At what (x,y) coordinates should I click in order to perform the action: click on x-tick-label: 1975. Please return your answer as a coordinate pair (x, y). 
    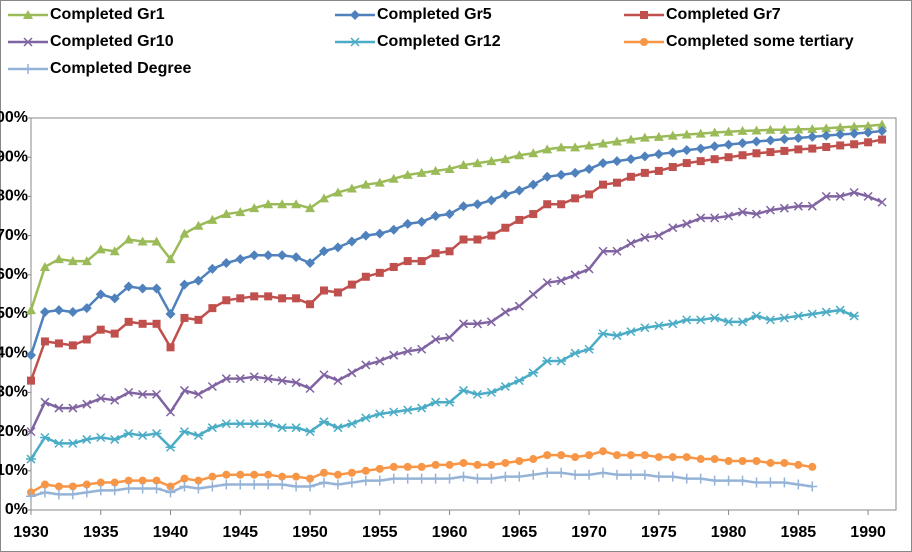
    Looking at the image, I should click on (659, 532).